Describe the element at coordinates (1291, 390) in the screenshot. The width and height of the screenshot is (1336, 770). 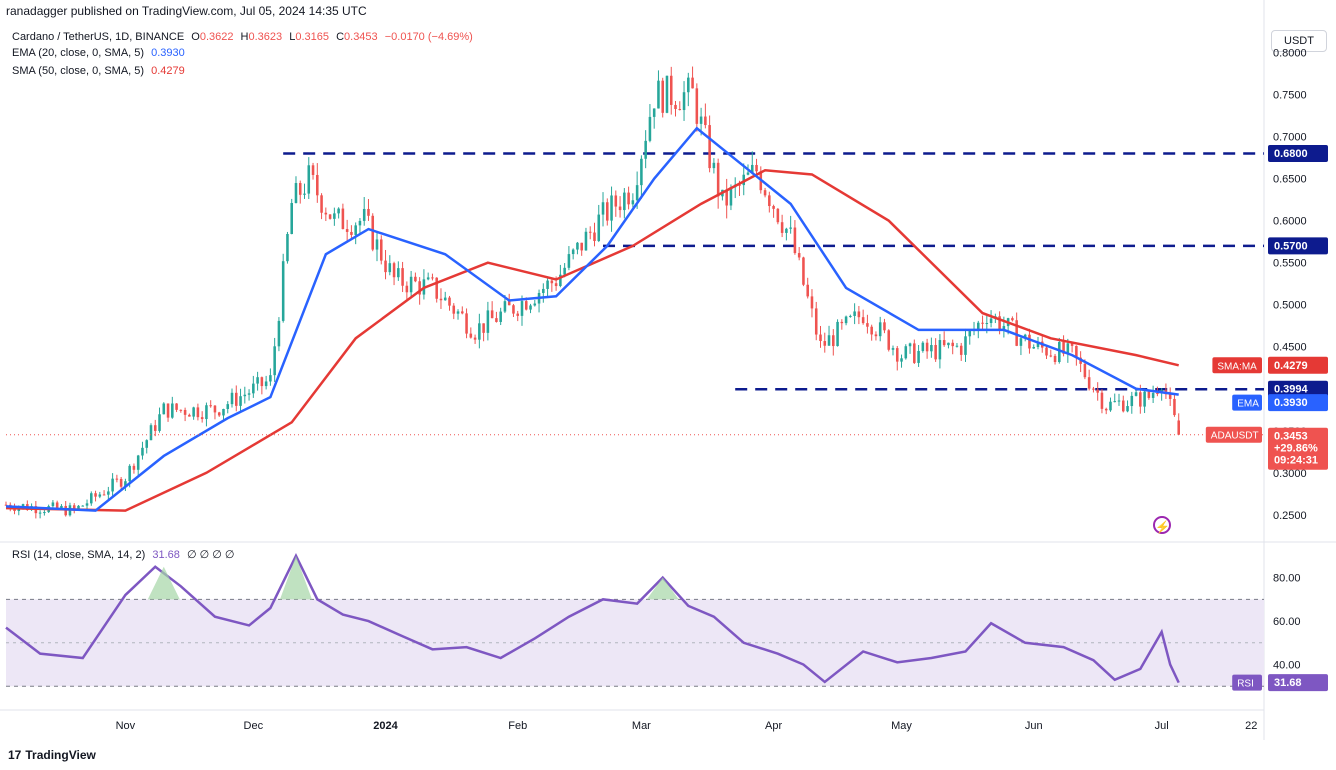
I see `level-price-tag: 0.3994` at that location.